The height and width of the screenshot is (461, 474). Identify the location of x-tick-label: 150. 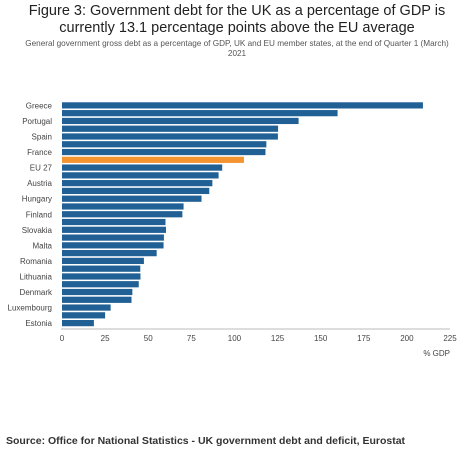
(321, 338).